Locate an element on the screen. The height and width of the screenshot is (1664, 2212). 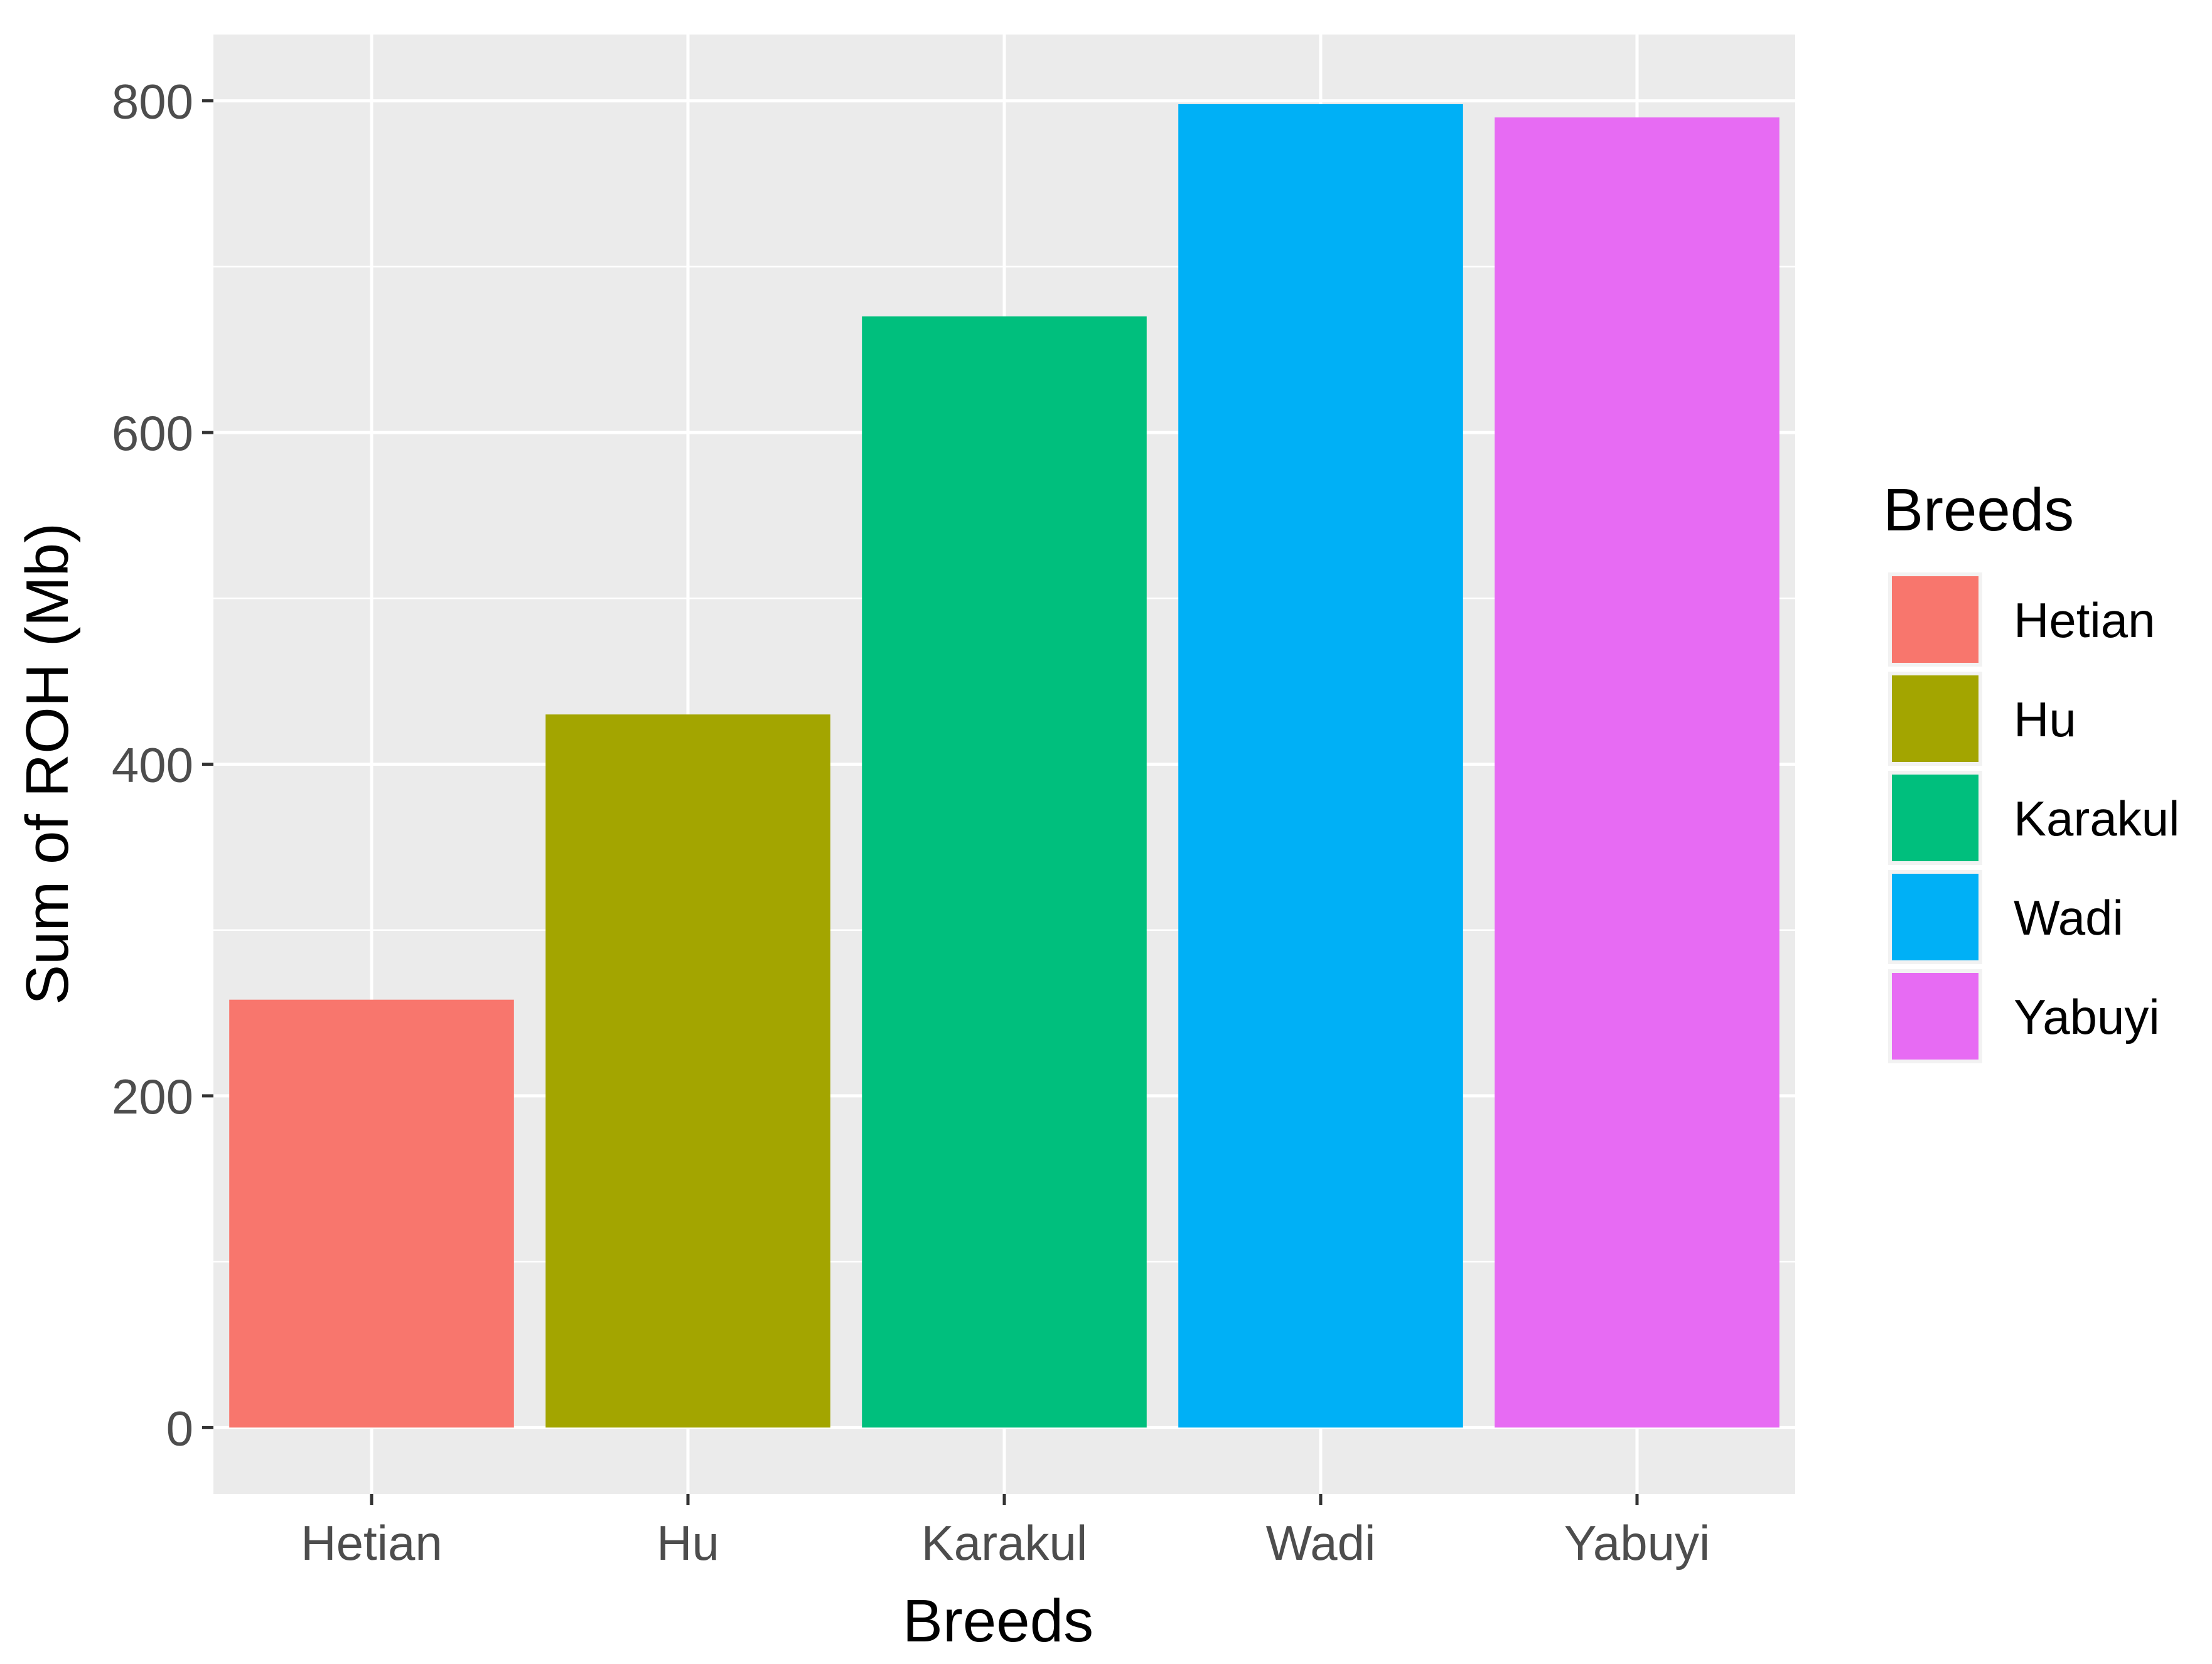
y-tick-label: 400 is located at coordinates (152, 766).